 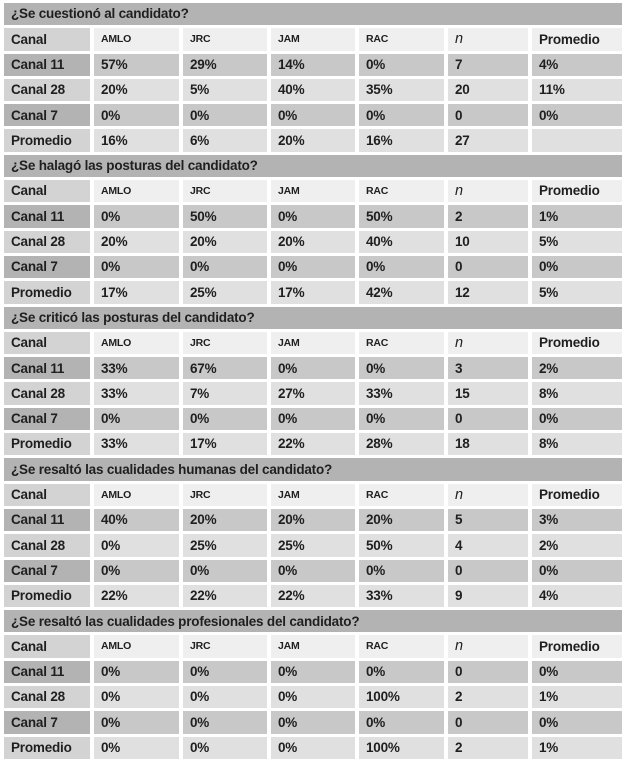 I want to click on table-row: Canal 11 0% 50% 0% 50% 2 1%, so click(x=313, y=216).